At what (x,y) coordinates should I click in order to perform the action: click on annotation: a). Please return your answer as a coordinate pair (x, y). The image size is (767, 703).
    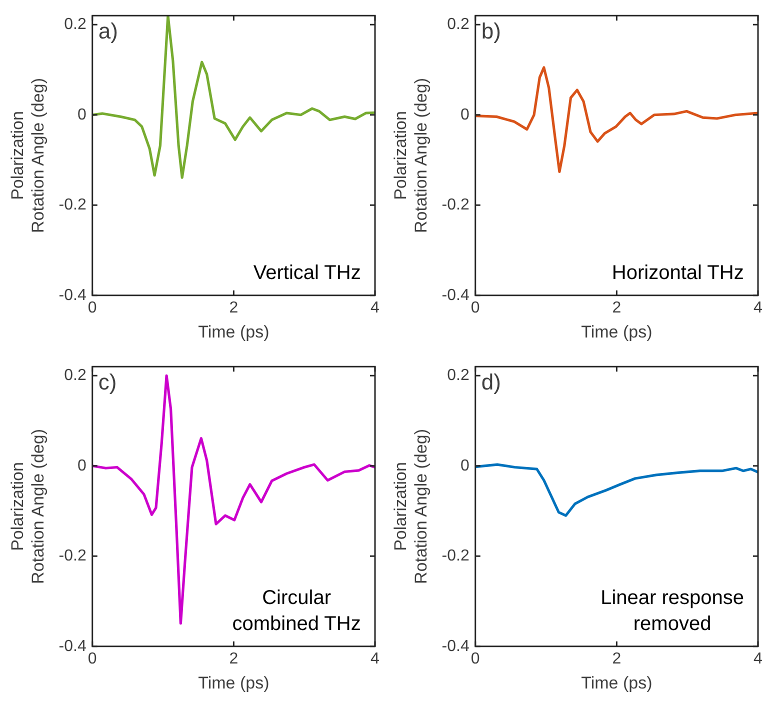
    Looking at the image, I should click on (108, 31).